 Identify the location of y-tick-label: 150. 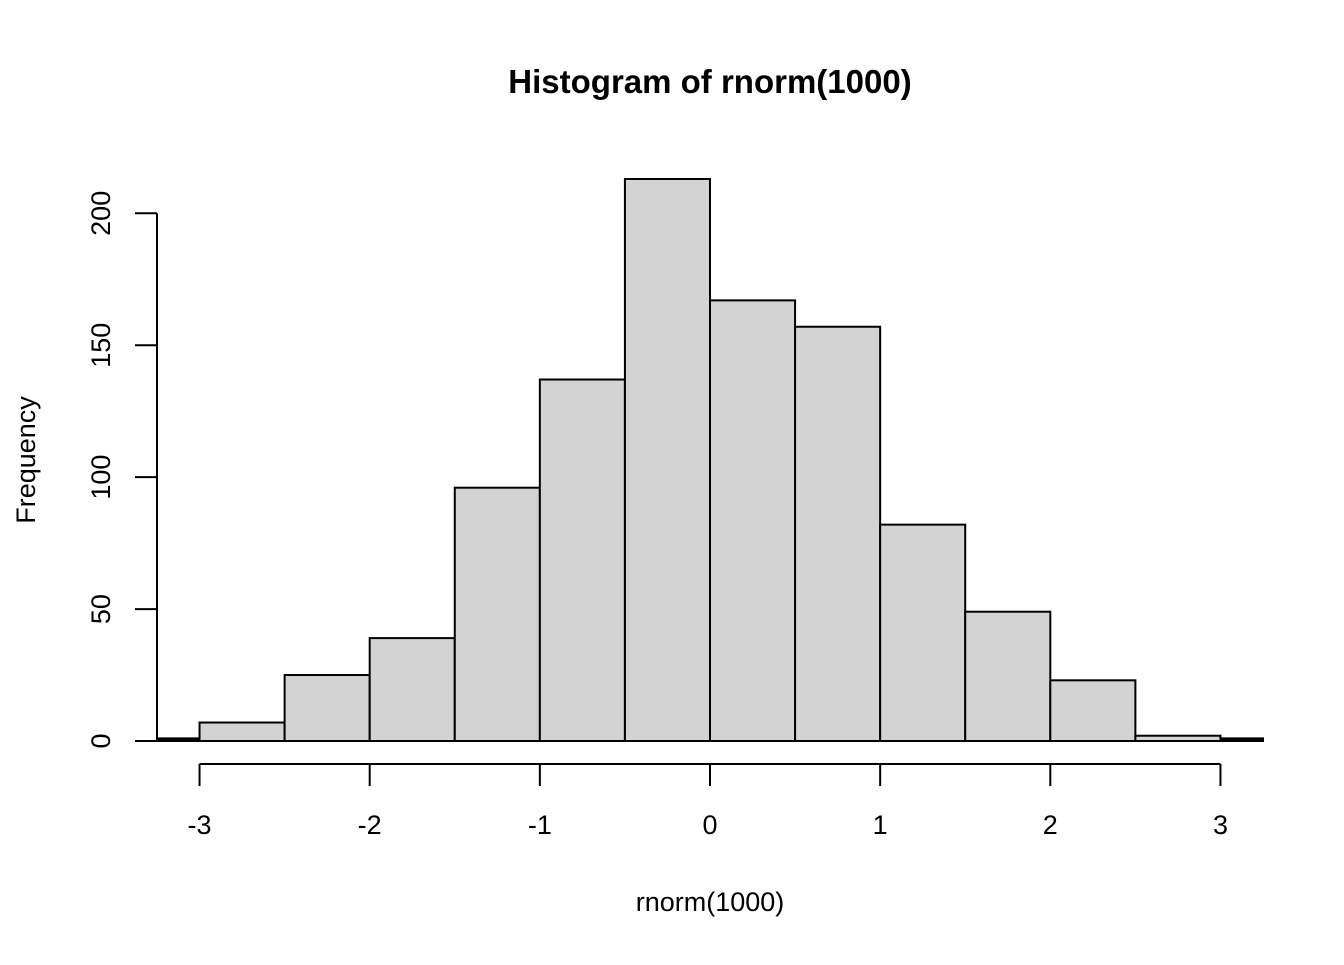
(101, 345).